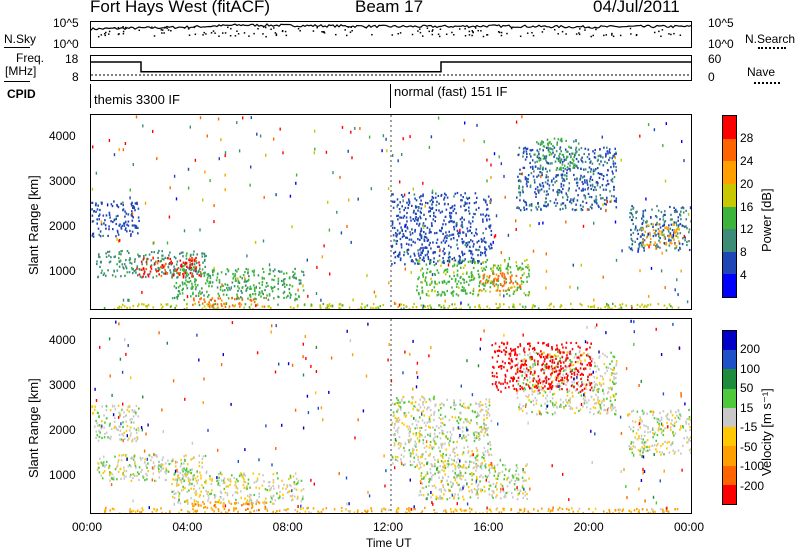 Image resolution: width=800 pixels, height=554 pixels. Describe the element at coordinates (75, 77) in the screenshot. I see `freq-tick-low: 8` at that location.